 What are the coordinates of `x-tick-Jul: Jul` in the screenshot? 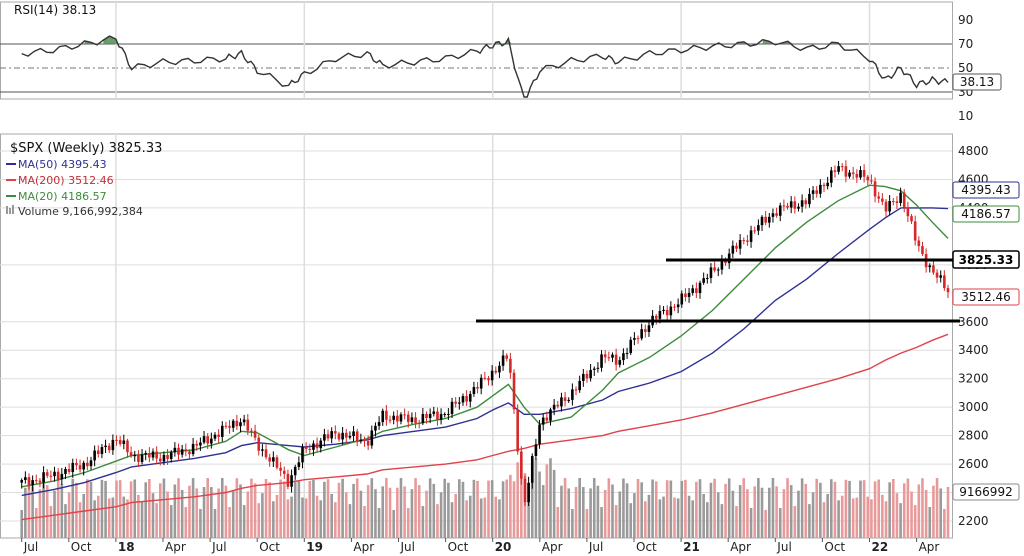 It's located at (783, 547).